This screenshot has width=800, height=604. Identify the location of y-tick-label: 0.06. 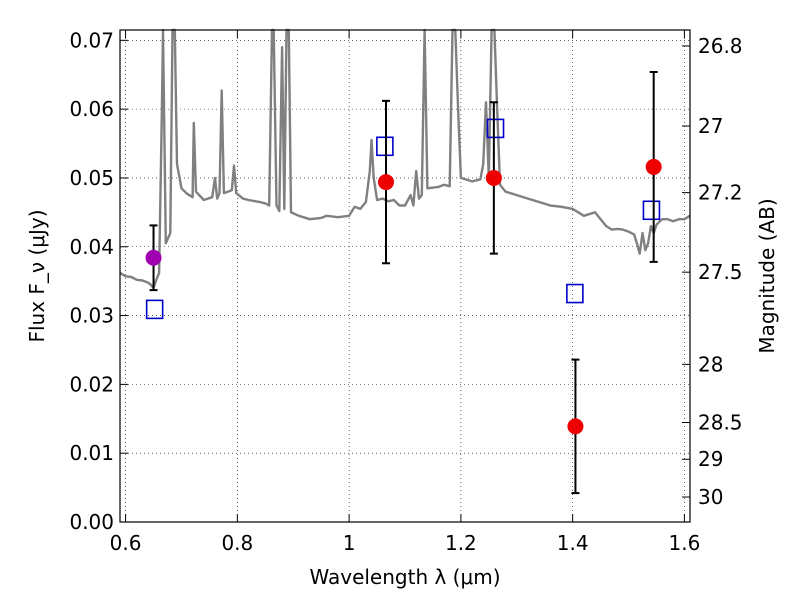
(91, 109).